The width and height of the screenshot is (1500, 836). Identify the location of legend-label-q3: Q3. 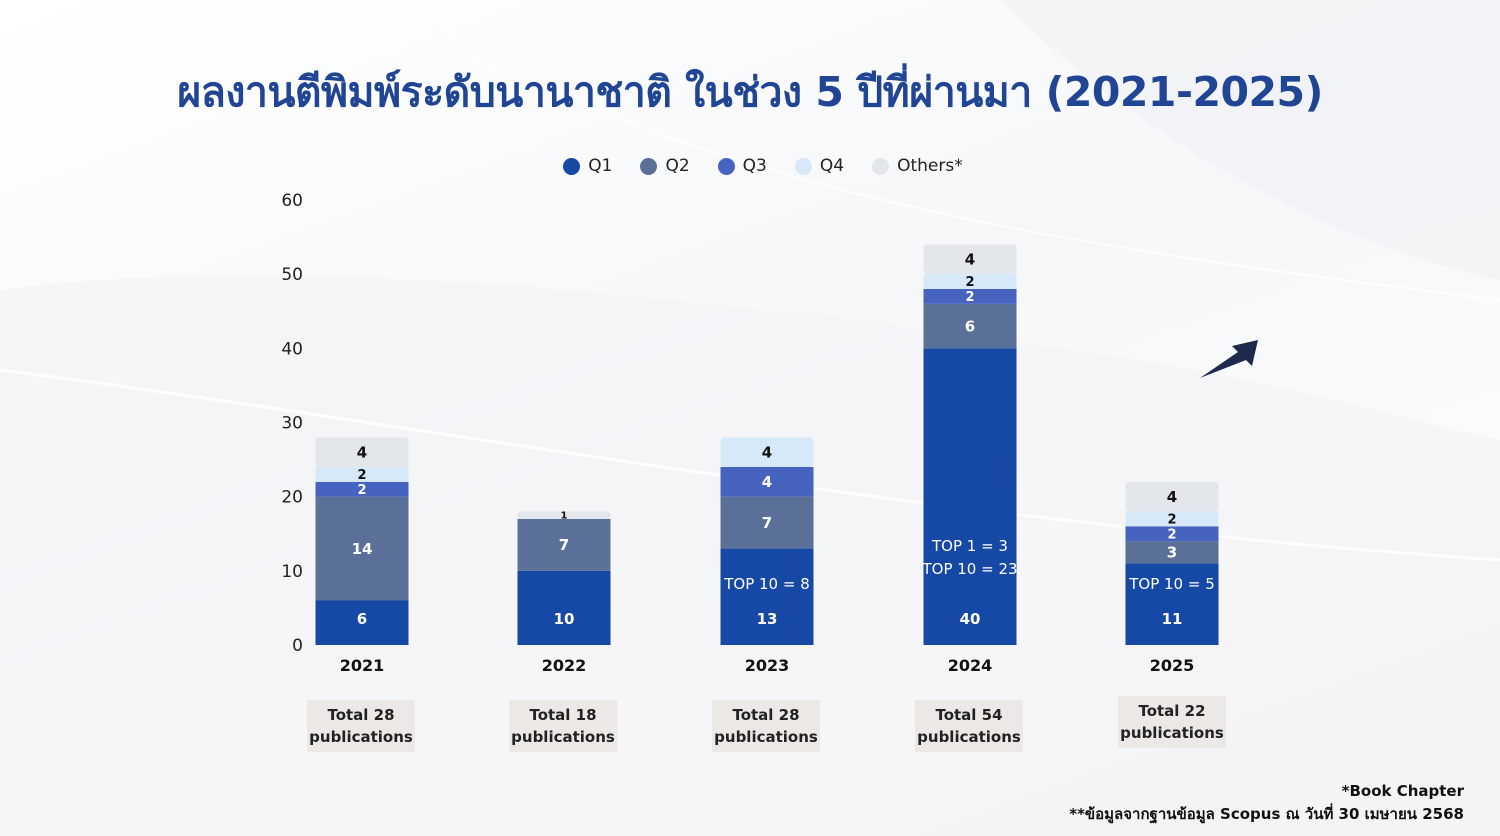
(754, 166).